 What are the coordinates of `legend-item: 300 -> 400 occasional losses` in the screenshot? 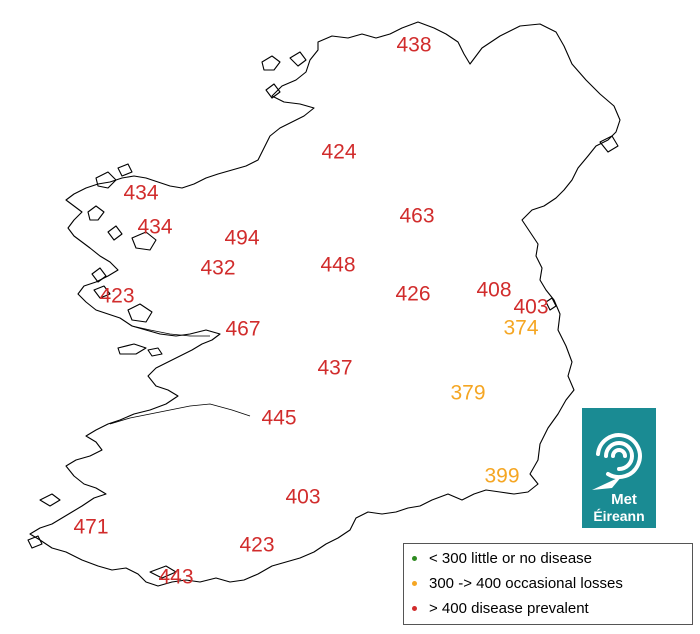 It's located at (517, 583).